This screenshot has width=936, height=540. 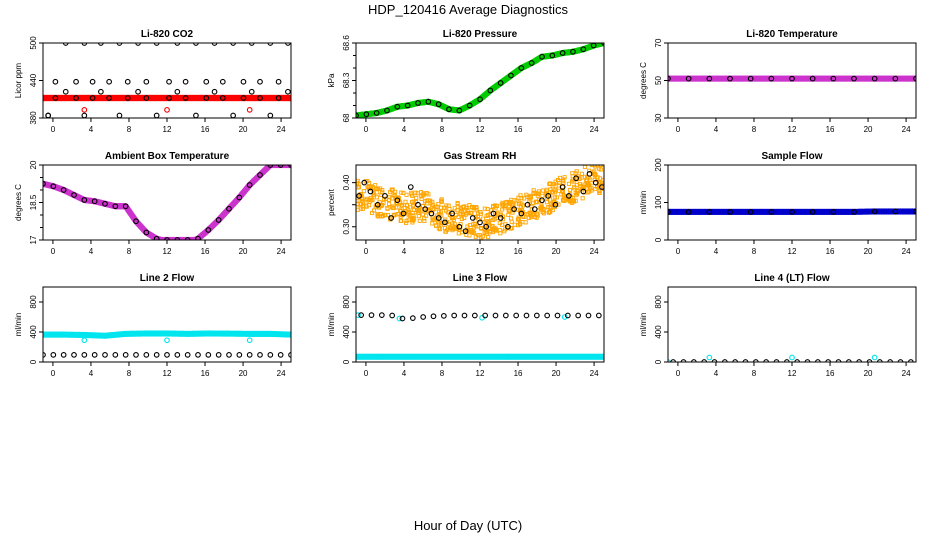 What do you see at coordinates (153, 81) in the screenshot?
I see `panel-1: Li-820 CO2 Licor ppm 0 4 8 12 16 20 24 380 440 500` at bounding box center [153, 81].